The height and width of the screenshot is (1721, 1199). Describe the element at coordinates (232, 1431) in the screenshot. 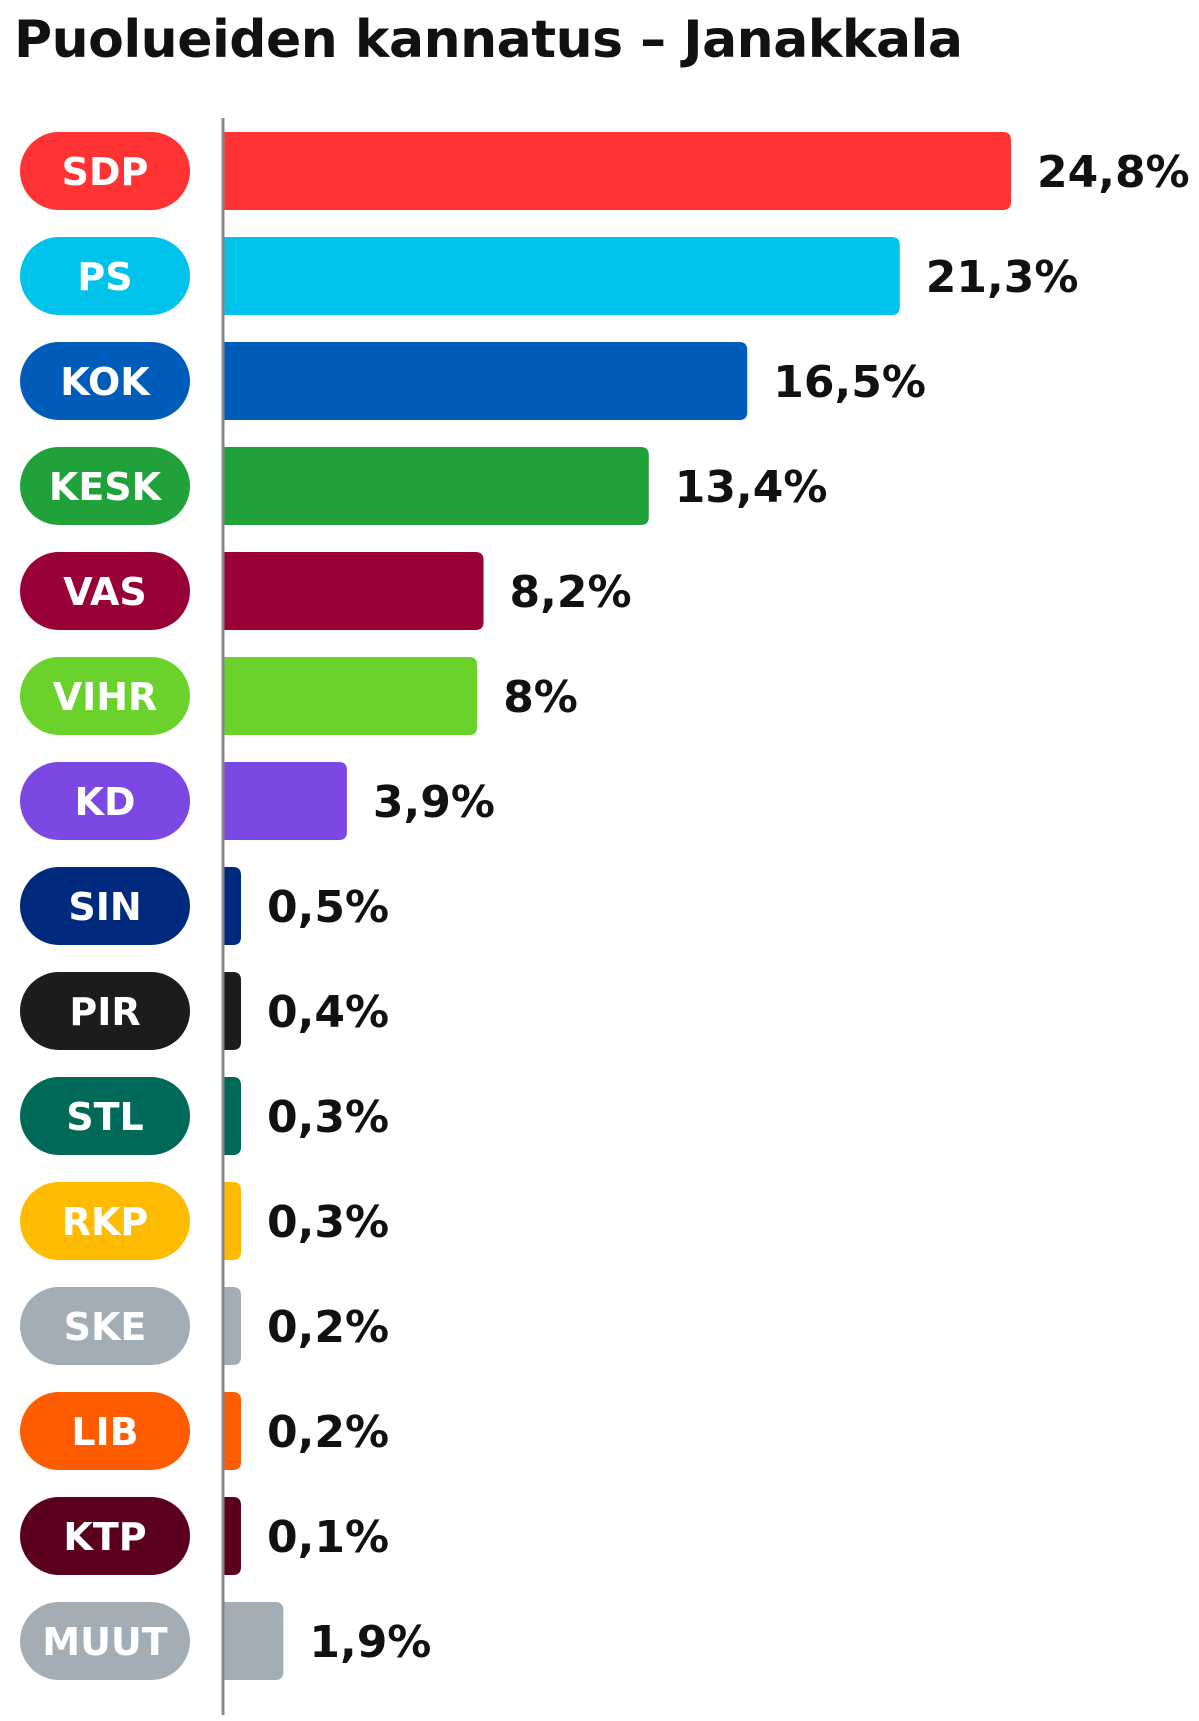

I see `bar-lib` at that location.